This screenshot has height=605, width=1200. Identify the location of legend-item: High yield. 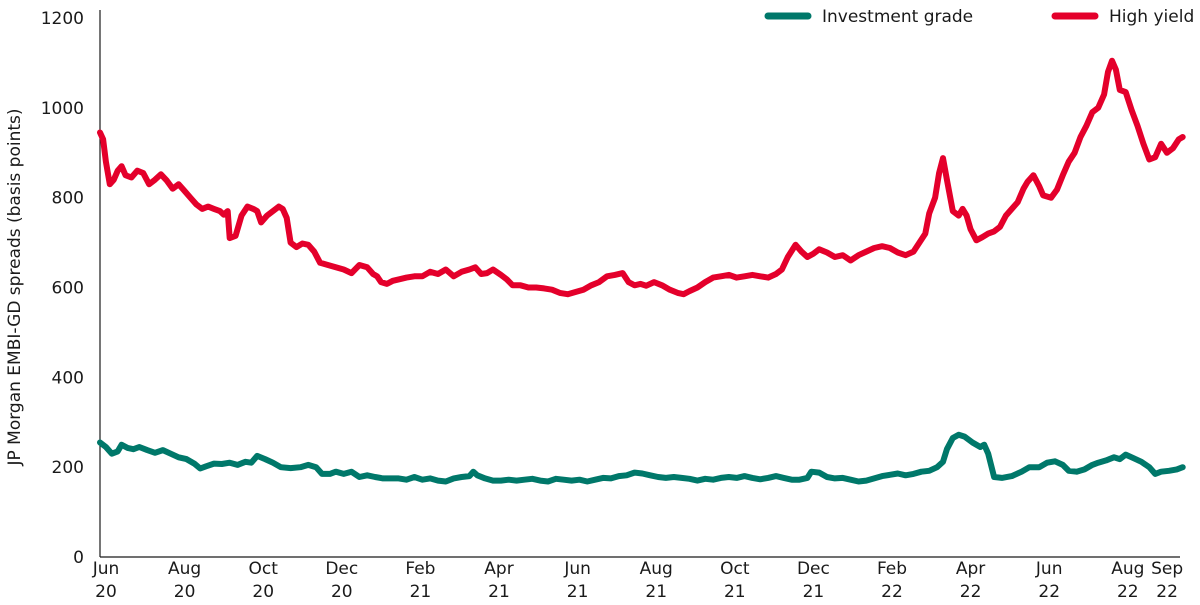
(1122, 17).